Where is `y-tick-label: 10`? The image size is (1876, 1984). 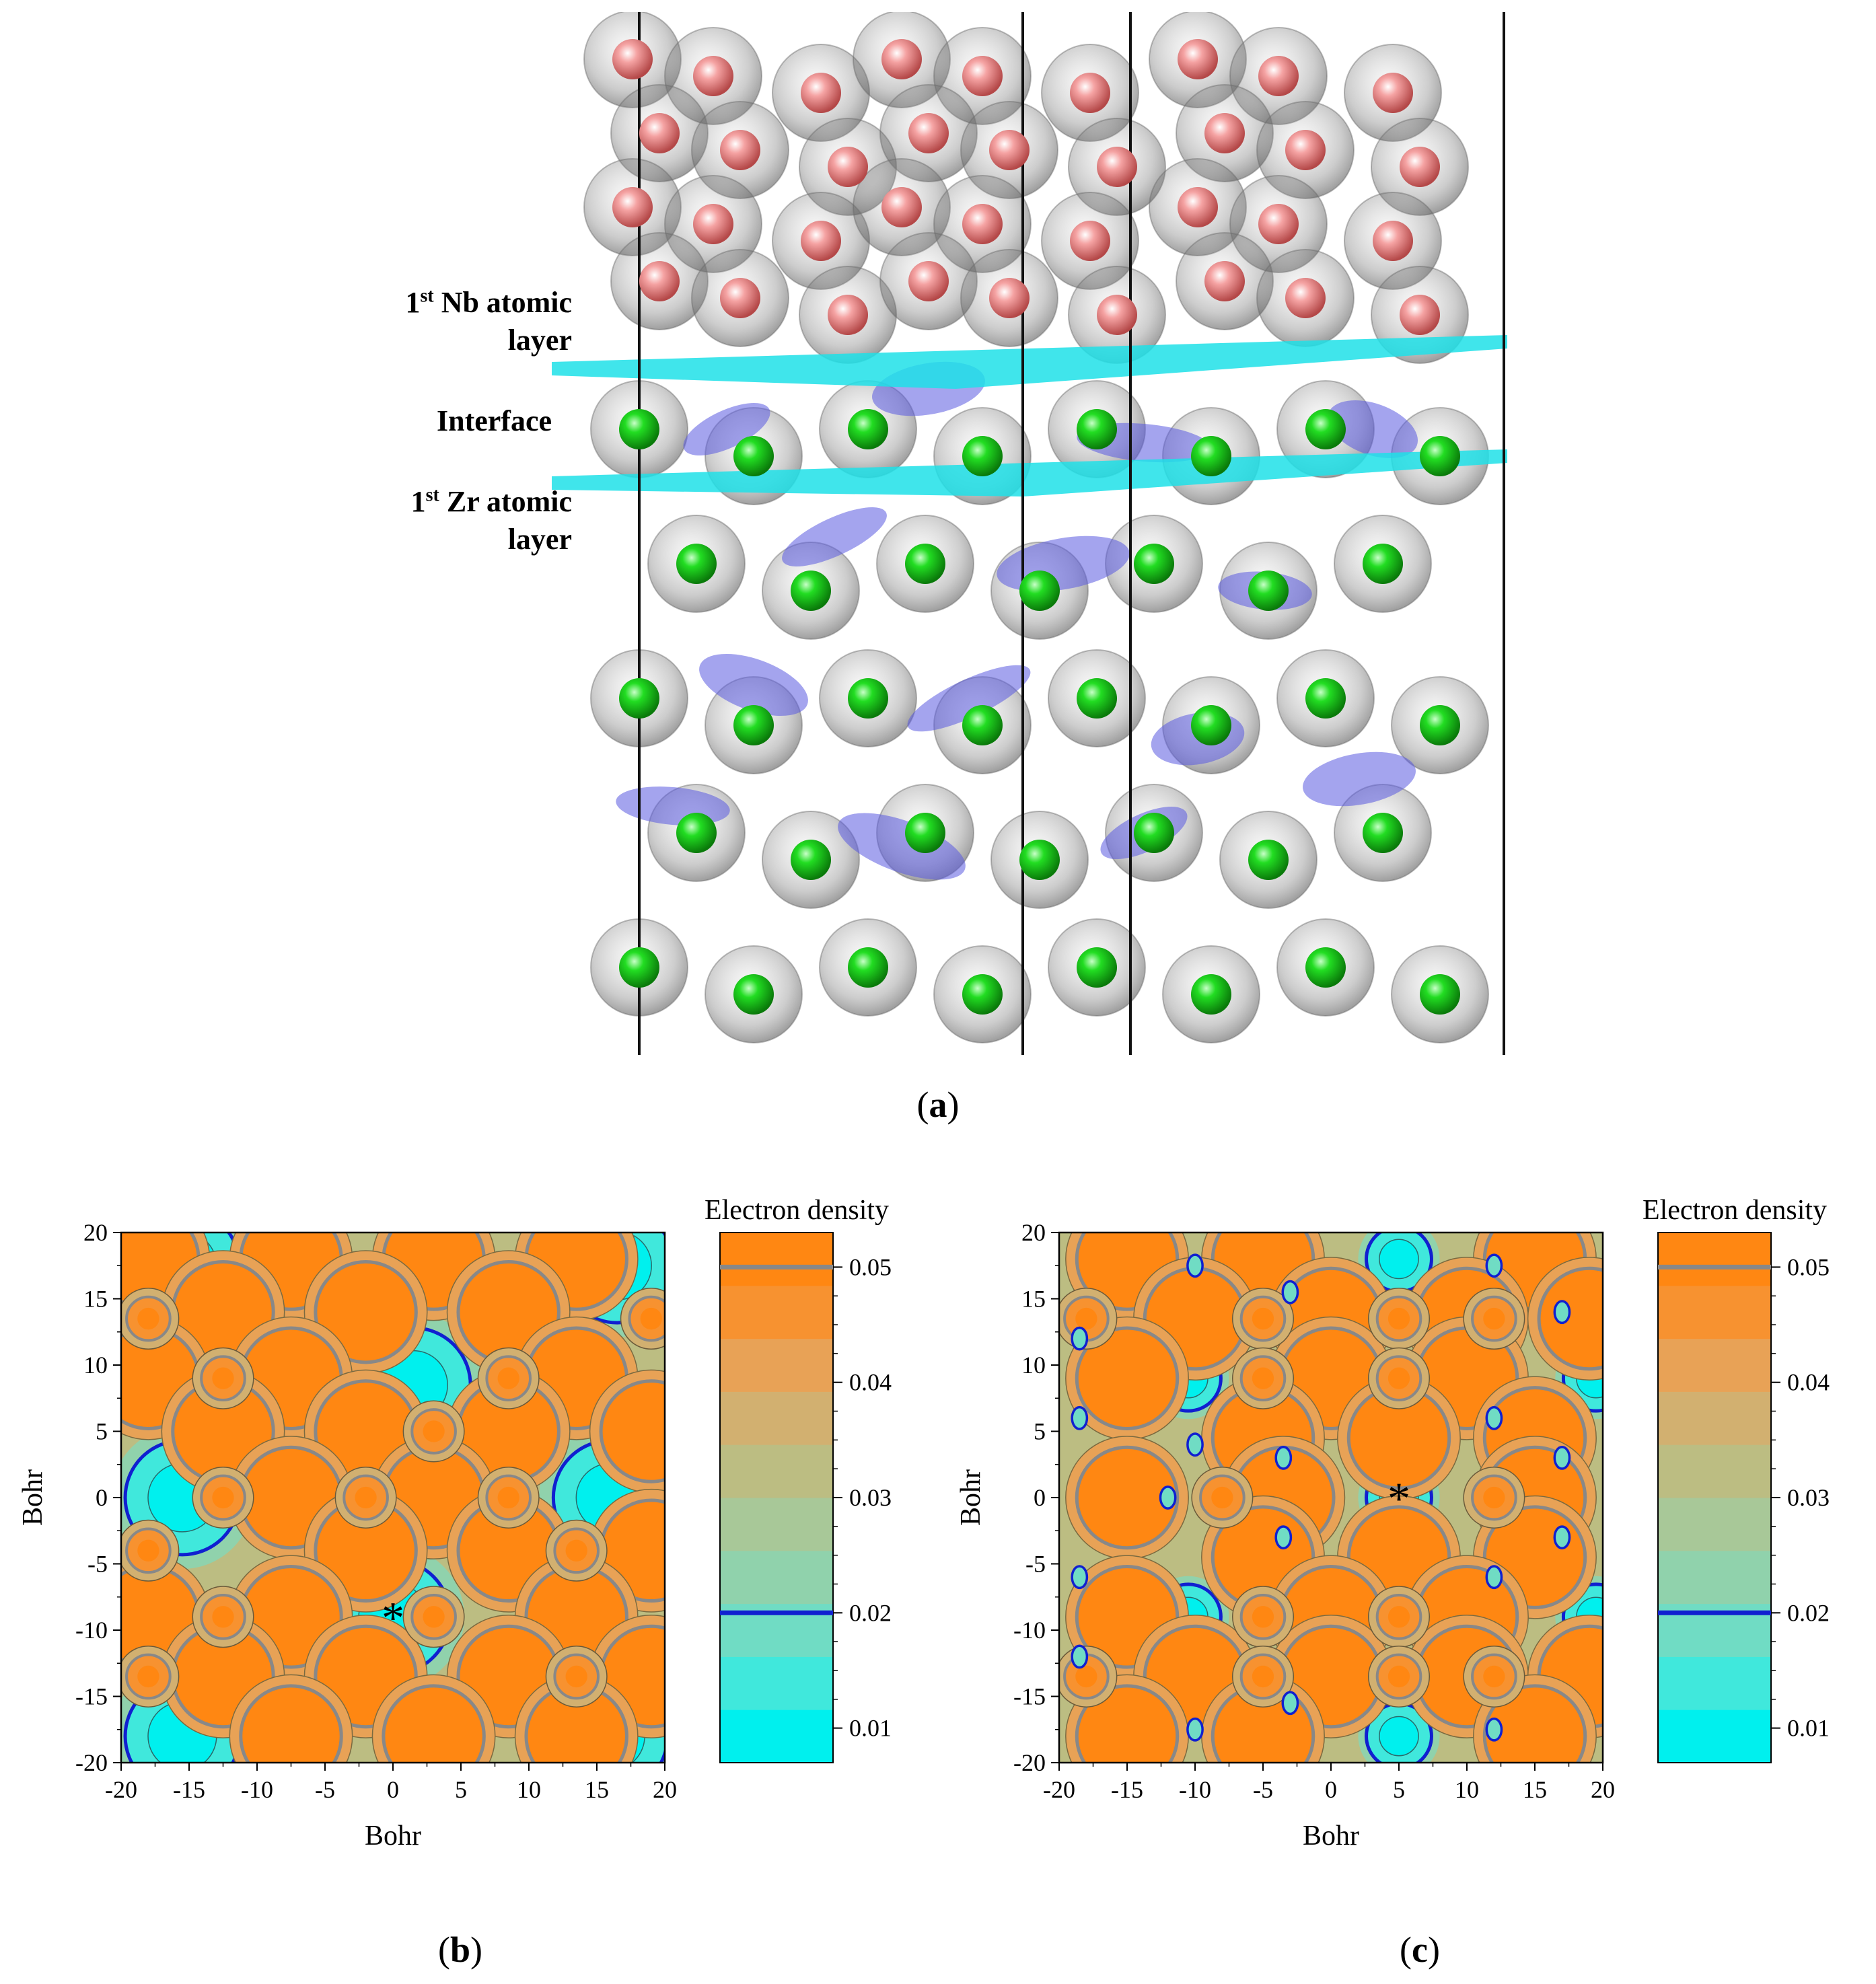 y-tick-label: 10 is located at coordinates (1033, 1365).